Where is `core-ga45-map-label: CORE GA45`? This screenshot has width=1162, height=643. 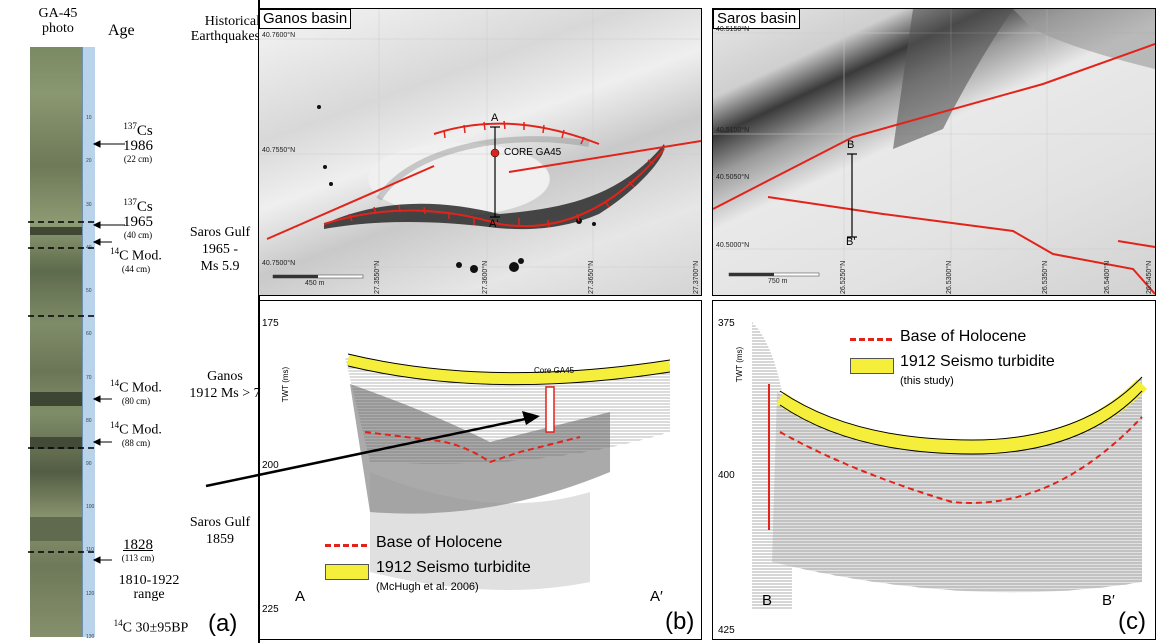
core-ga45-map-label: CORE GA45 is located at coordinates (533, 152).